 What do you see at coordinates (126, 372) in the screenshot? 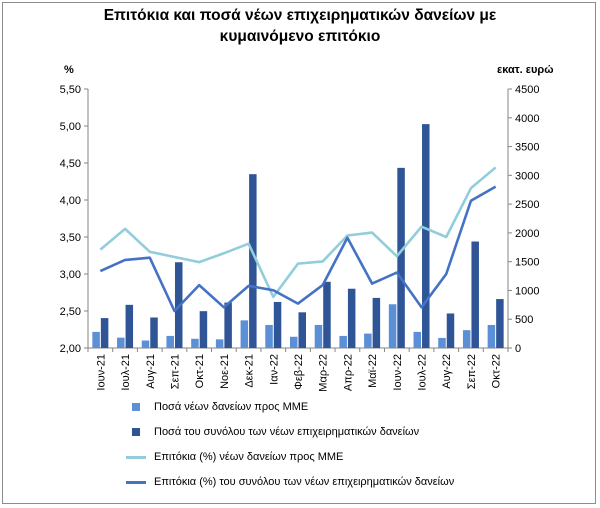
I see `x-tick-label: Ιουλ-21` at bounding box center [126, 372].